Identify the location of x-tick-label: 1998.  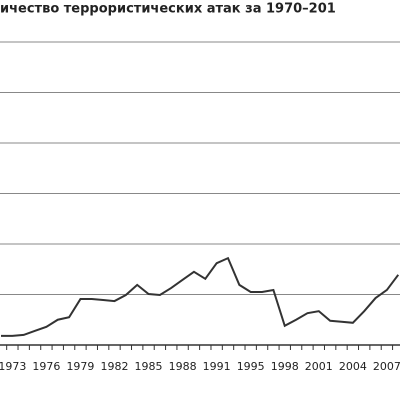
(285, 366).